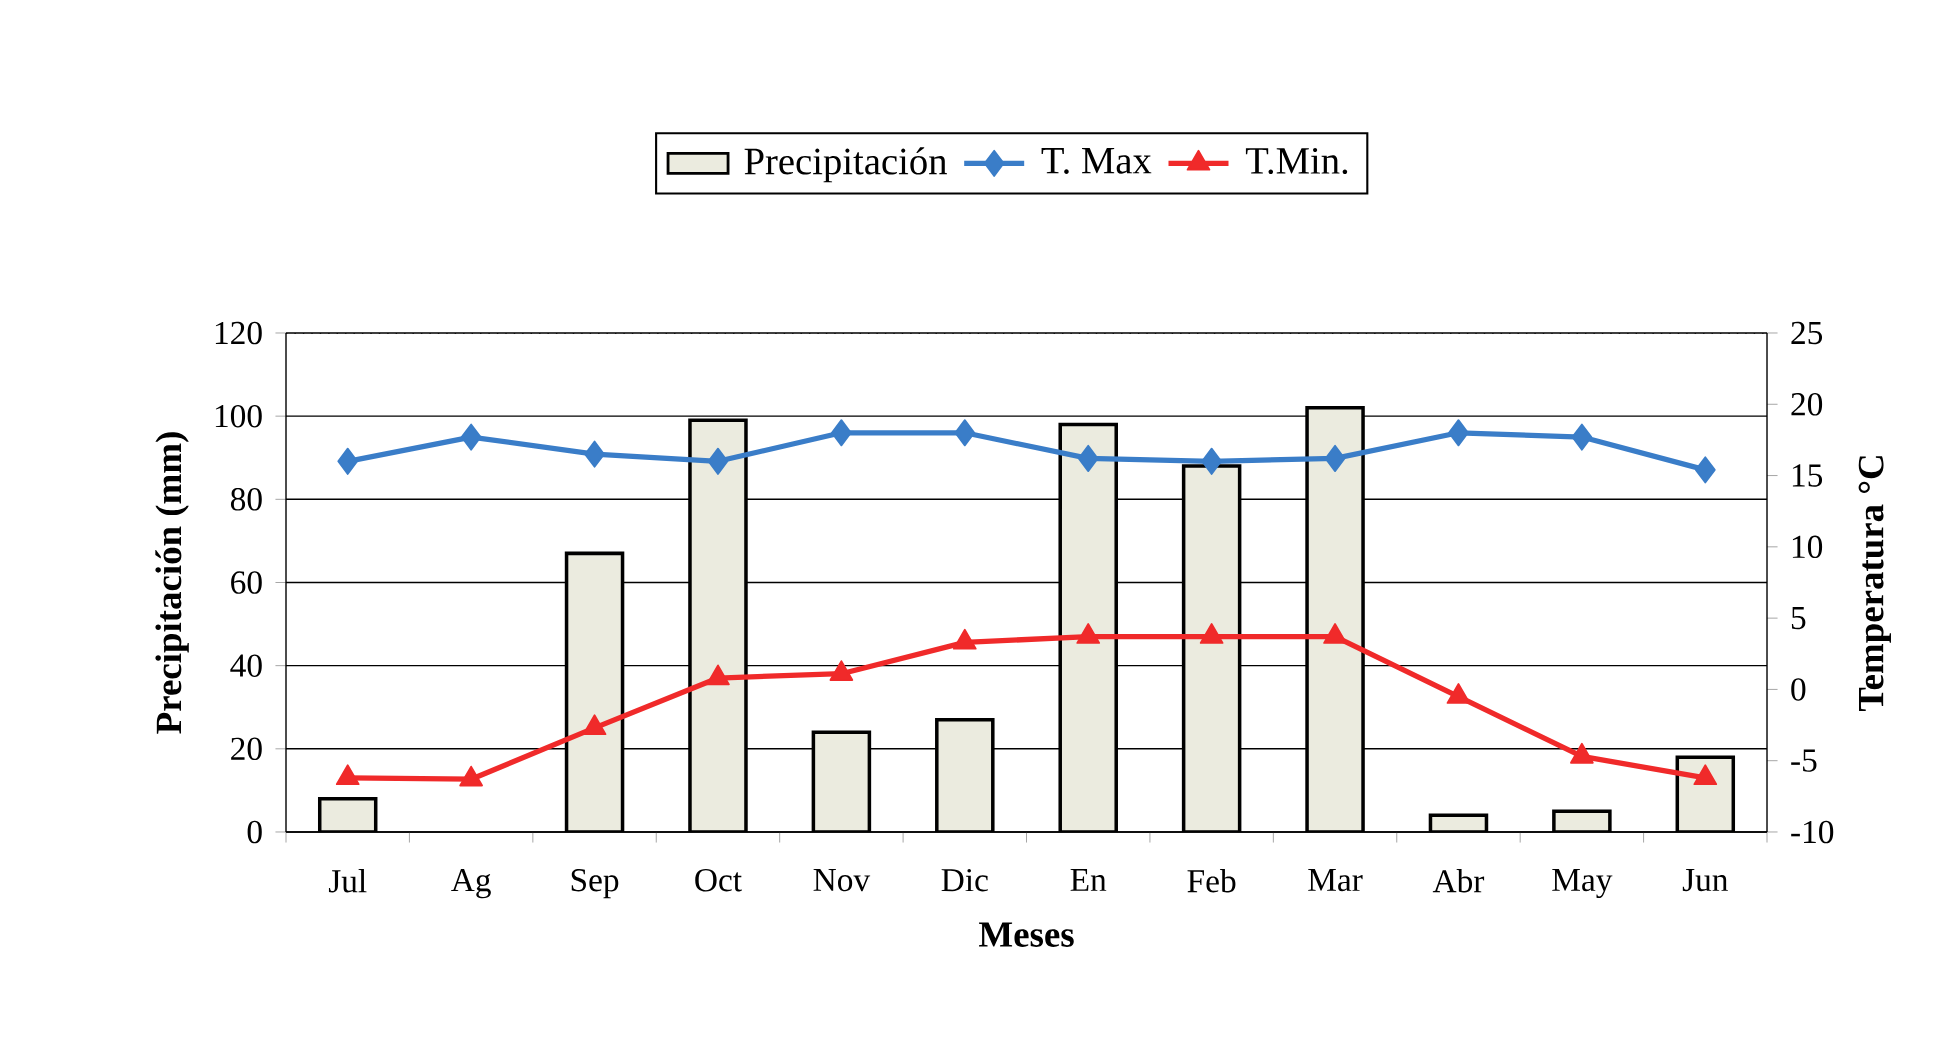 The height and width of the screenshot is (1054, 1948). What do you see at coordinates (1807, 333) in the screenshot?
I see `y2-tick-label: 25` at bounding box center [1807, 333].